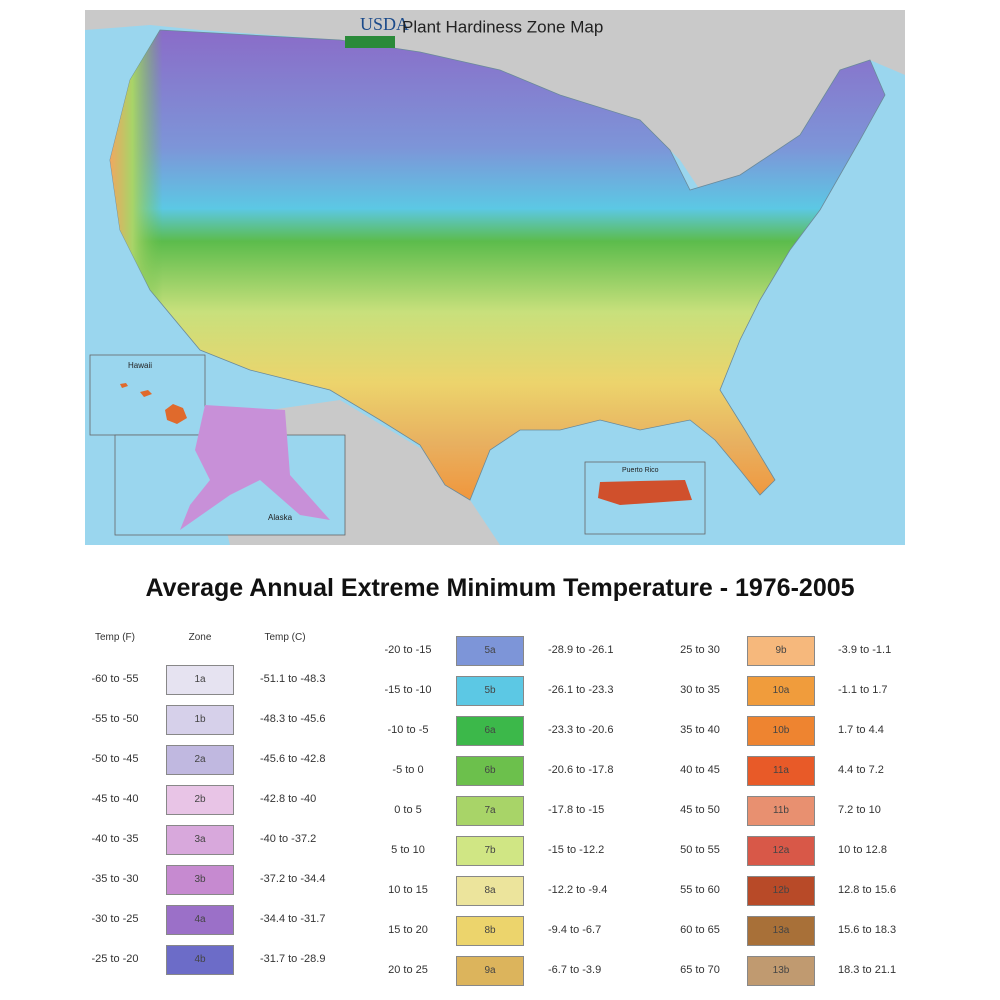 The image size is (1000, 1000). I want to click on temp-c: 10 to 12.8, so click(862, 850).